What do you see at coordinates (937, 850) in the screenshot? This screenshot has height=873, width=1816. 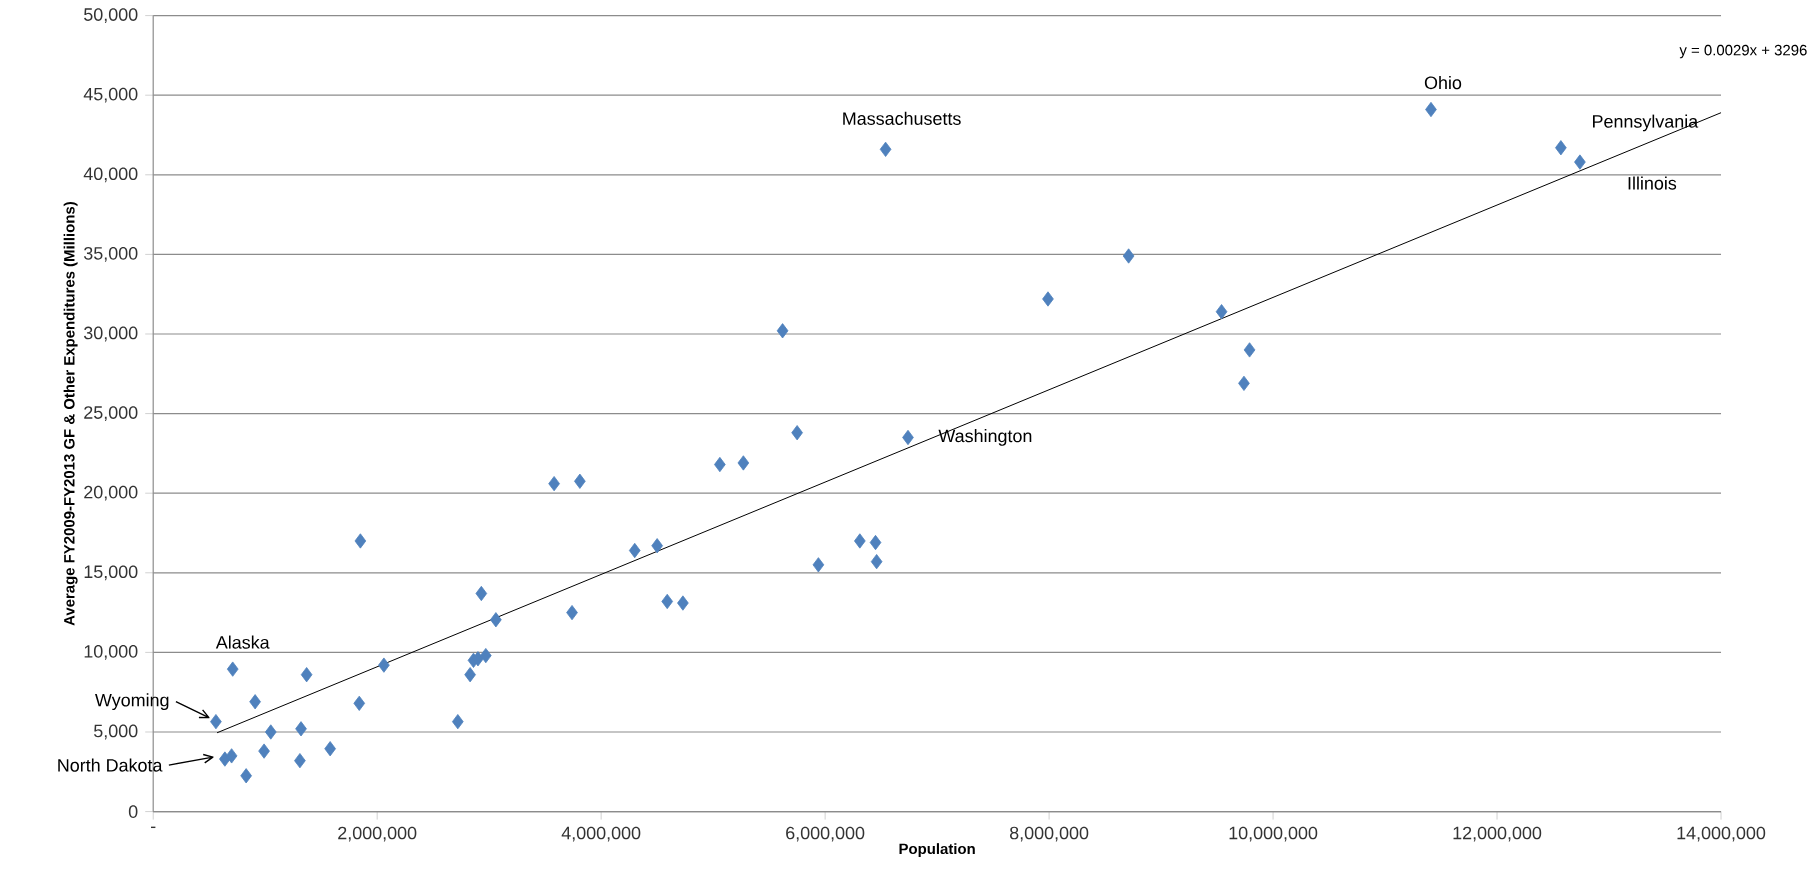 I see `x-axis-title: Population` at bounding box center [937, 850].